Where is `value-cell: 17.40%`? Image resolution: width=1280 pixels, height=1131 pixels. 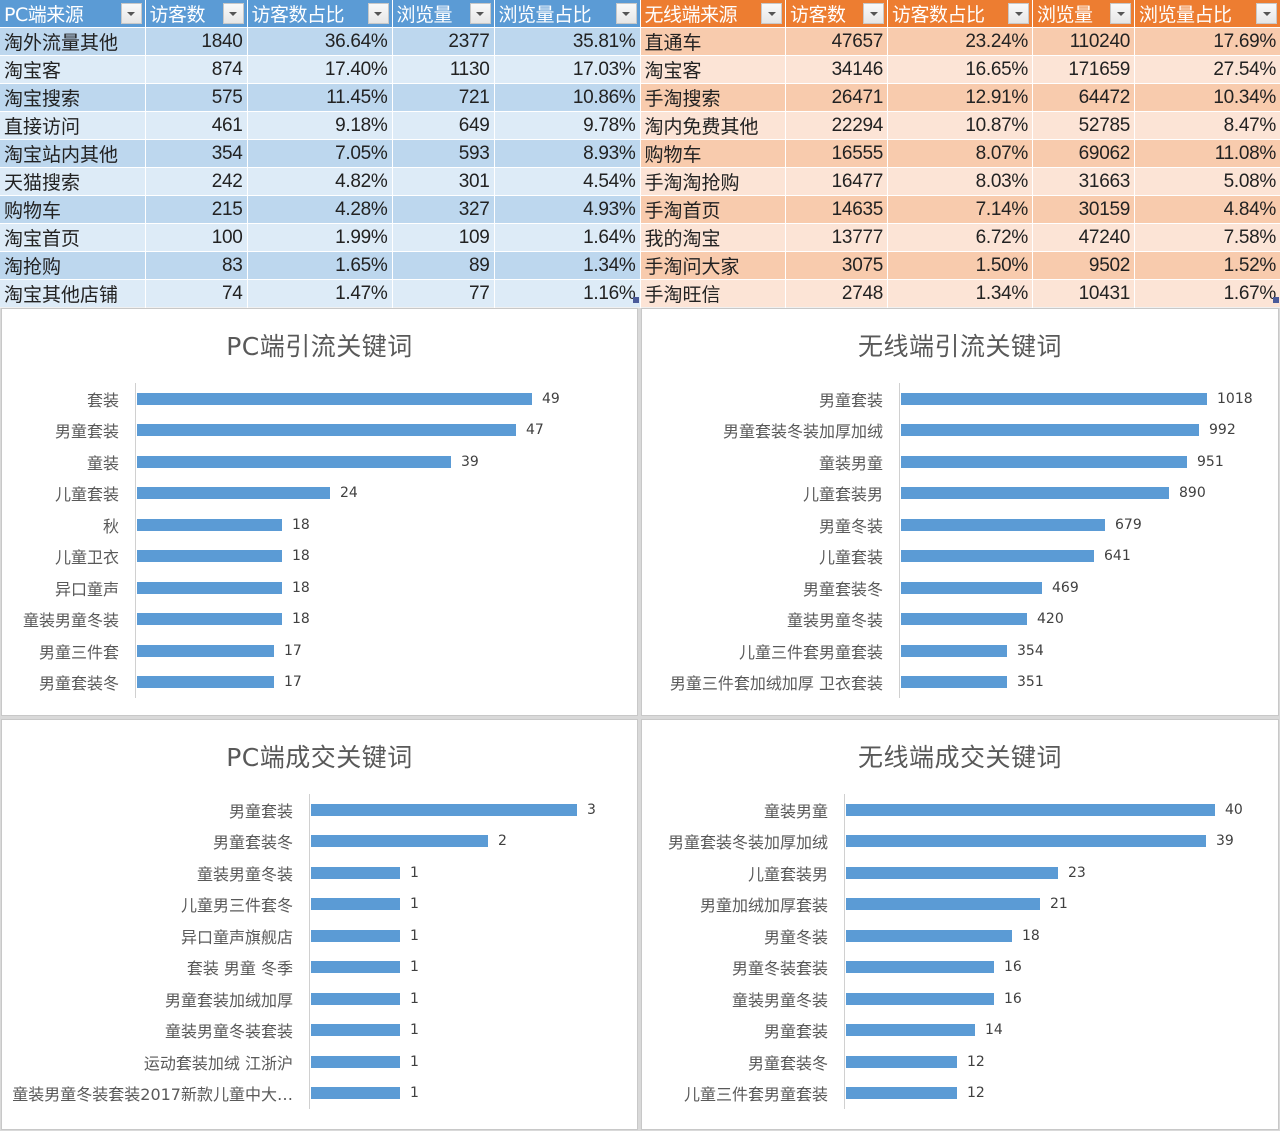 value-cell: 17.40% is located at coordinates (320, 70).